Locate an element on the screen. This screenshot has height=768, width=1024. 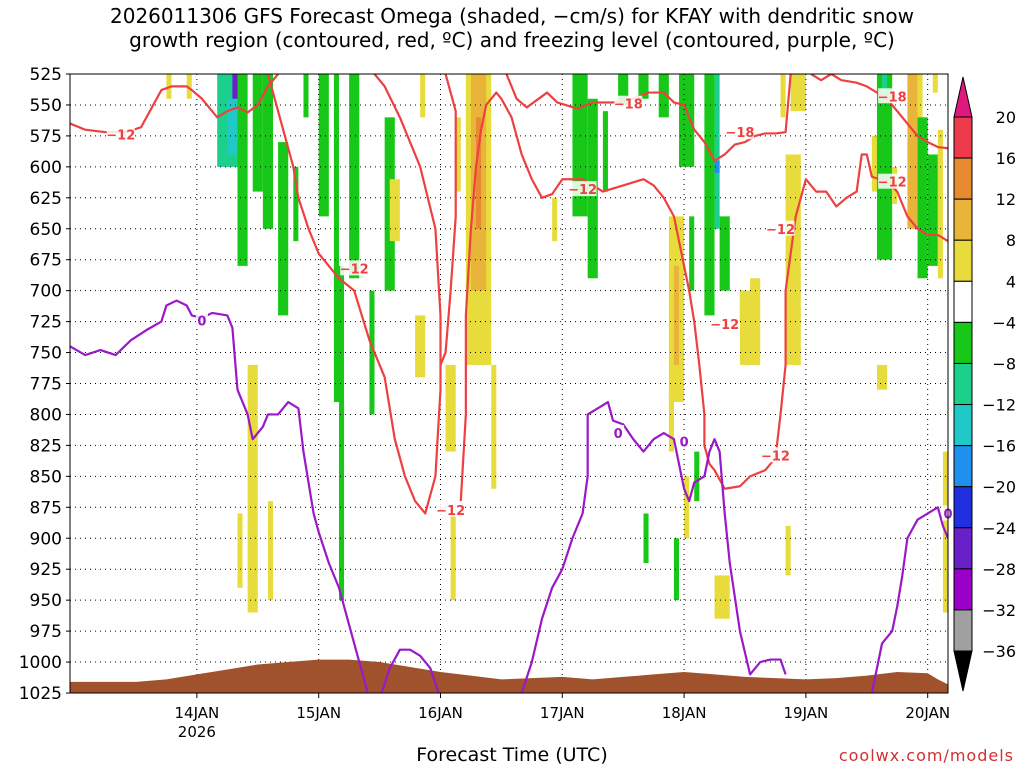
x-tick-label-6: 20JAN is located at coordinates (927, 713).